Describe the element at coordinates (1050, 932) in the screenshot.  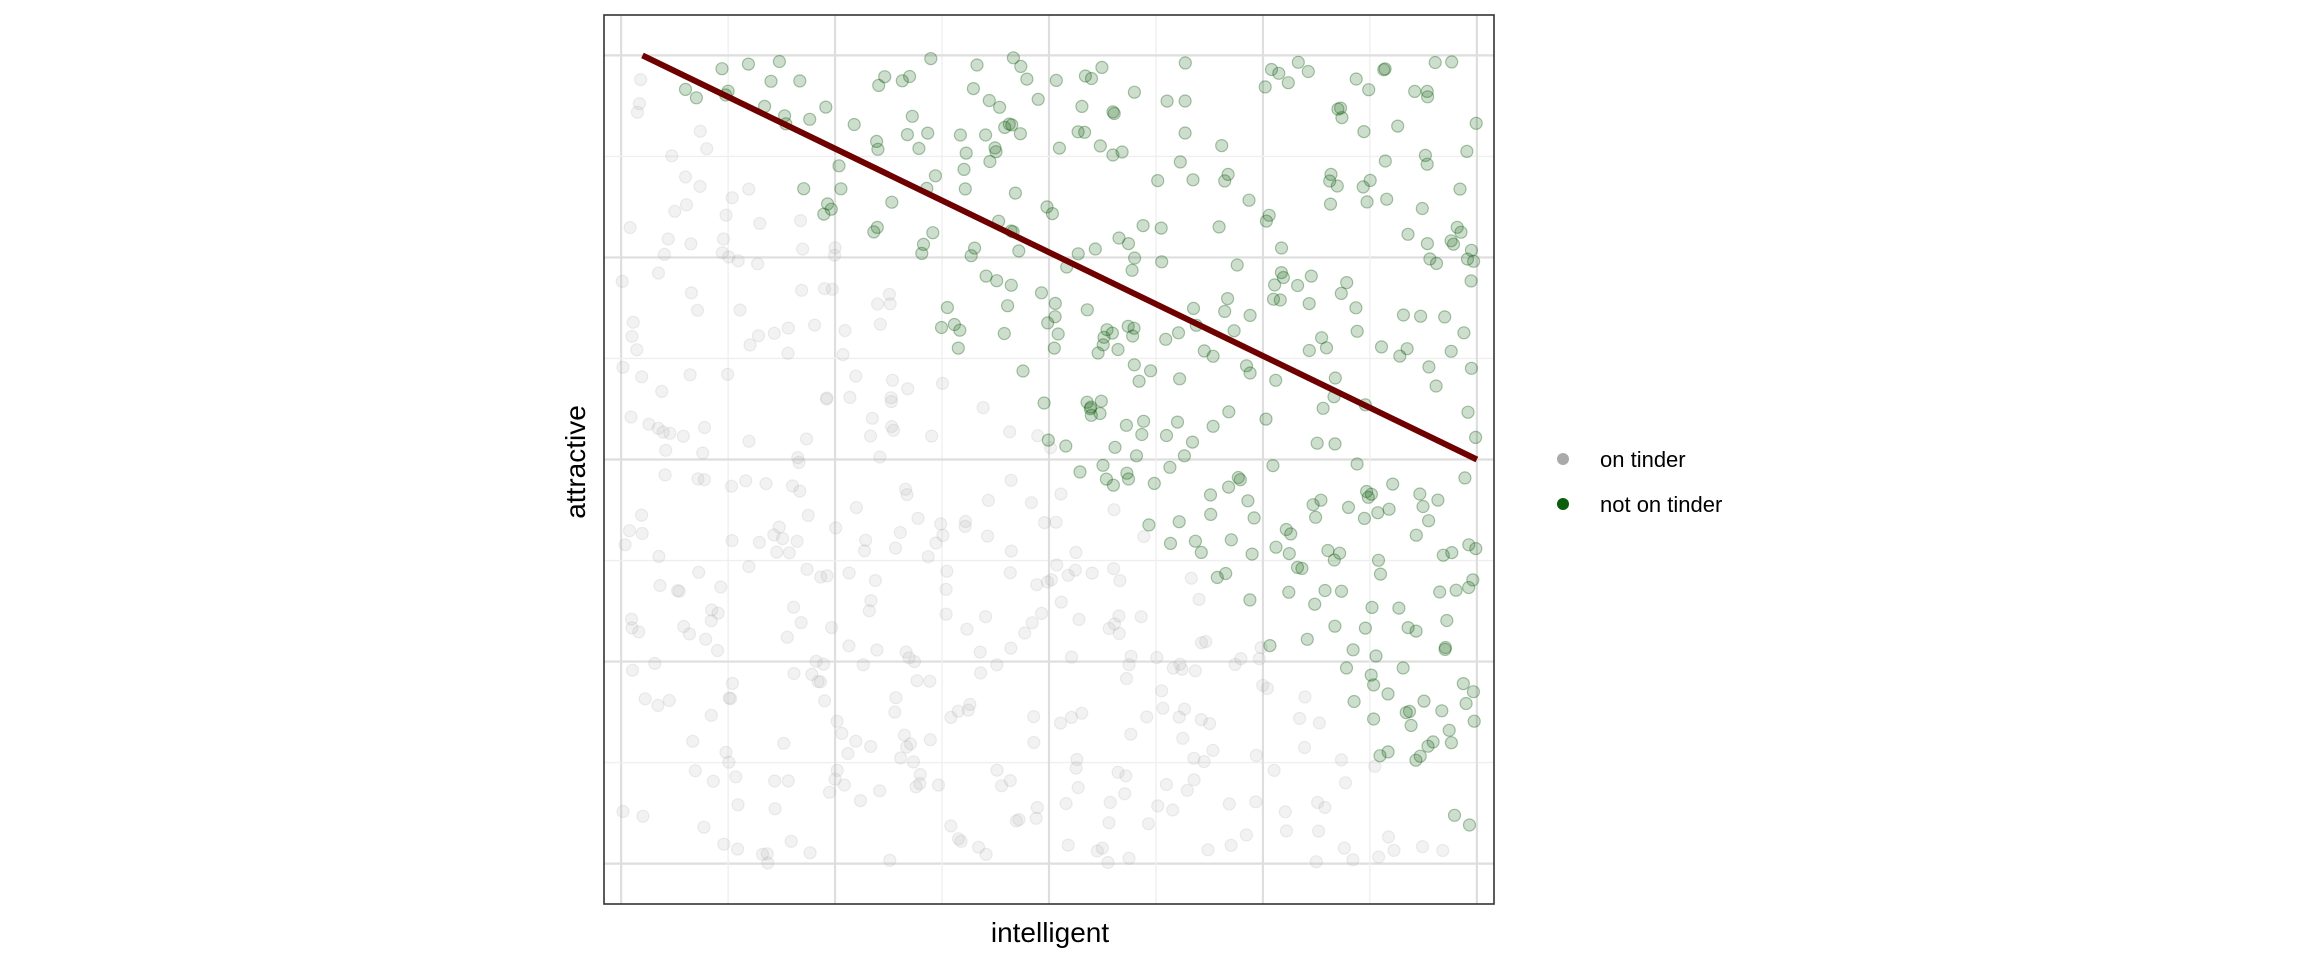
I see `x-axis-title: intelligent` at that location.